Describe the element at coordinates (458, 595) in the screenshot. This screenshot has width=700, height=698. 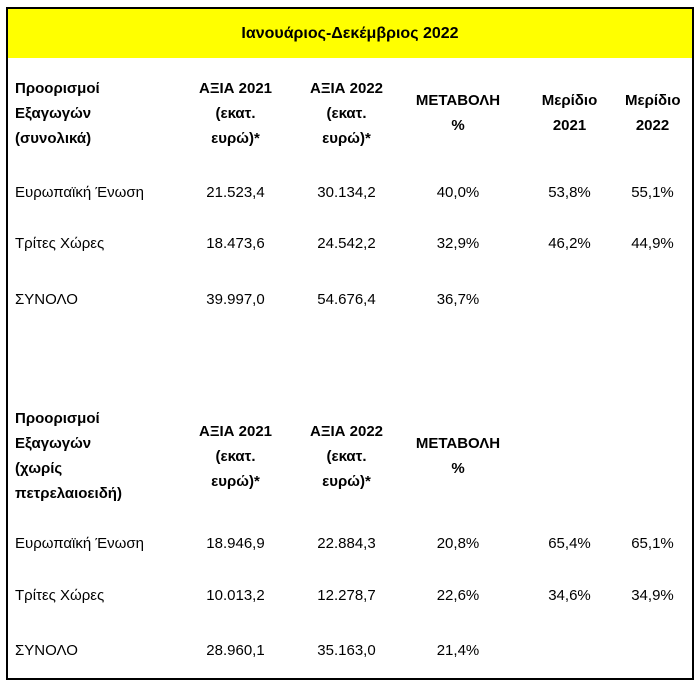
I see `cell-change-pct: 22,6%` at that location.